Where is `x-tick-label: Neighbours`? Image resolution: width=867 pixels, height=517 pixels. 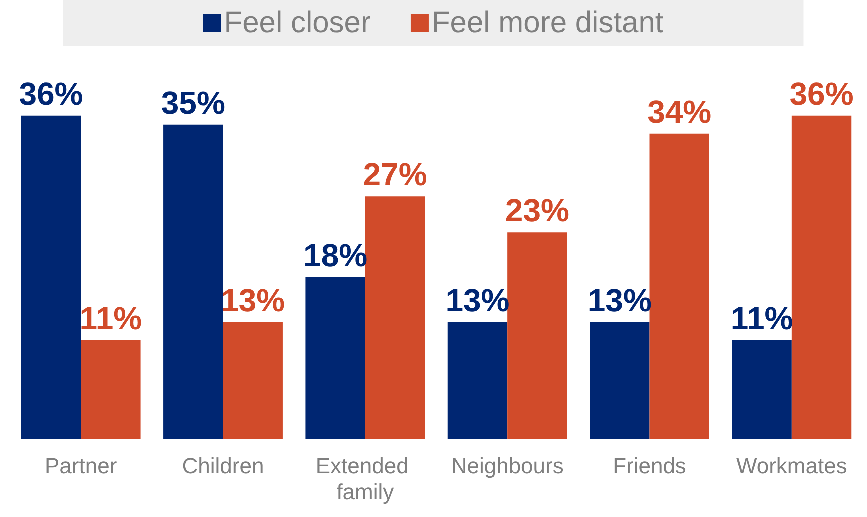 x-tick-label: Neighbours is located at coordinates (507, 466).